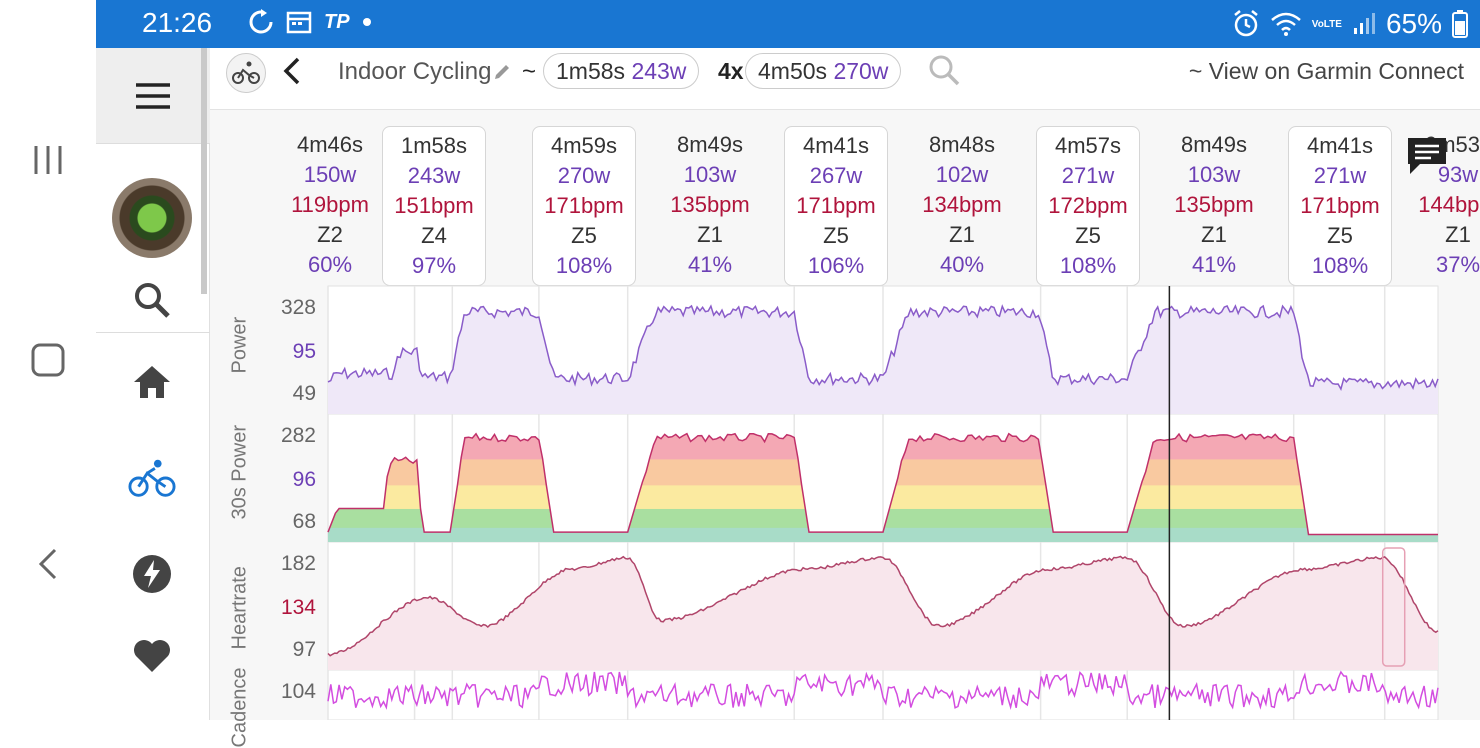 Image resolution: width=1480 pixels, height=748 pixels. Describe the element at coordinates (434, 175) in the screenshot. I see `interval-pow: 243w` at that location.